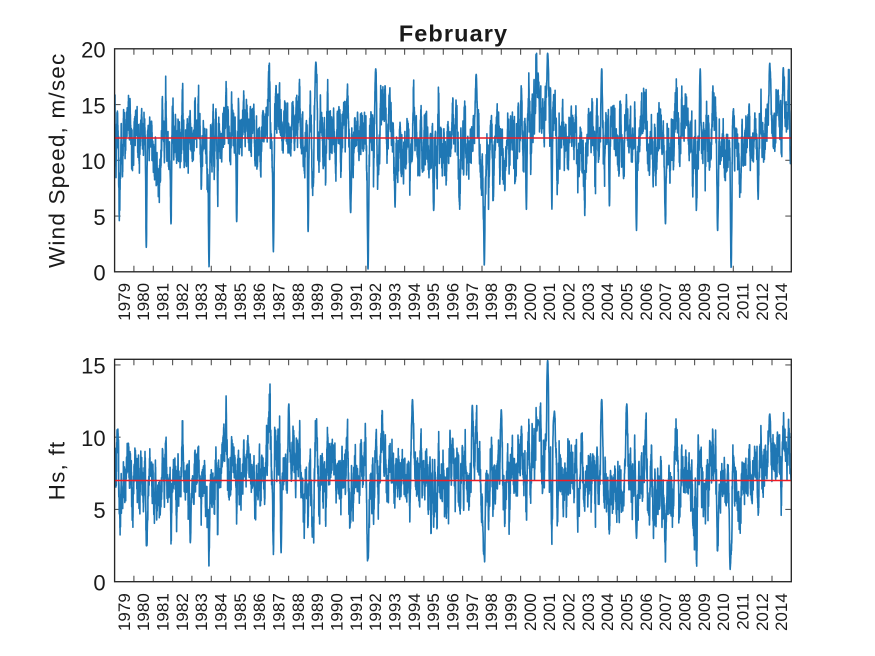 The image size is (875, 656). I want to click on svg-text: 20, so click(93, 50).